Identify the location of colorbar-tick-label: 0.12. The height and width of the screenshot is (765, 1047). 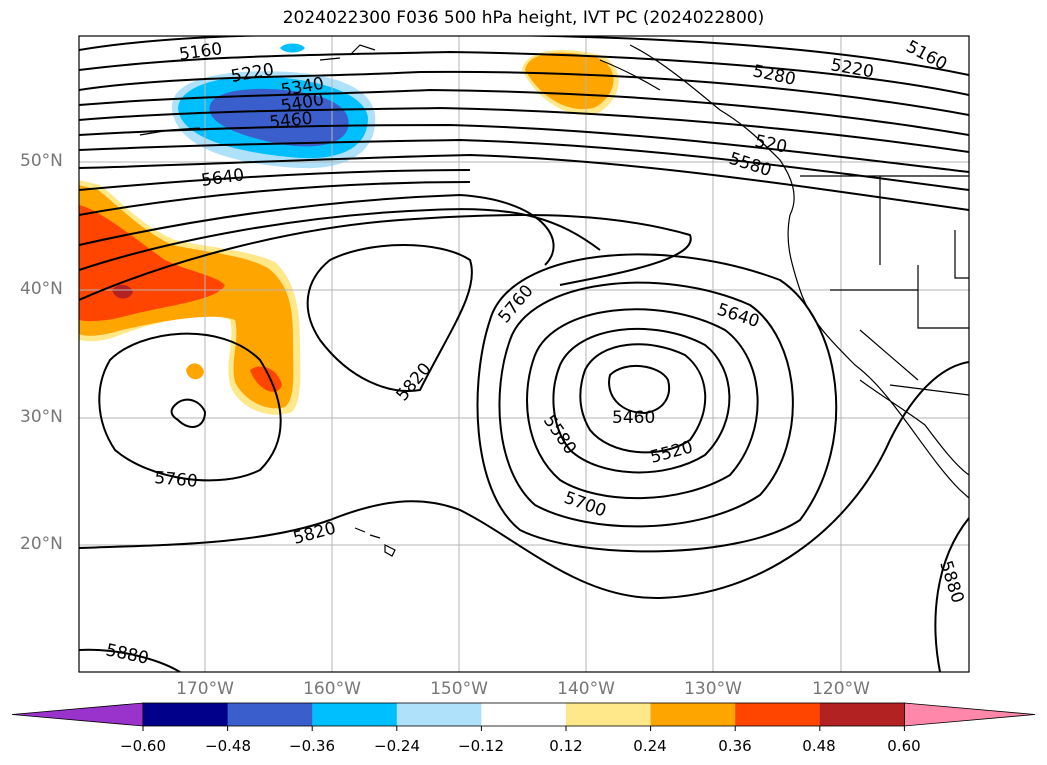
(566, 746).